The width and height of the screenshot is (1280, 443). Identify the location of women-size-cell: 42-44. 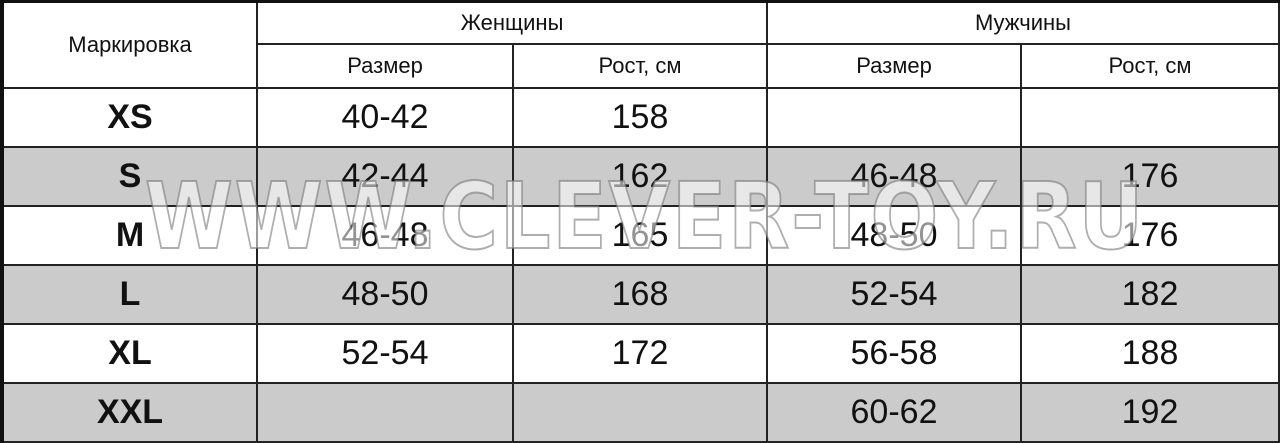
(385, 176).